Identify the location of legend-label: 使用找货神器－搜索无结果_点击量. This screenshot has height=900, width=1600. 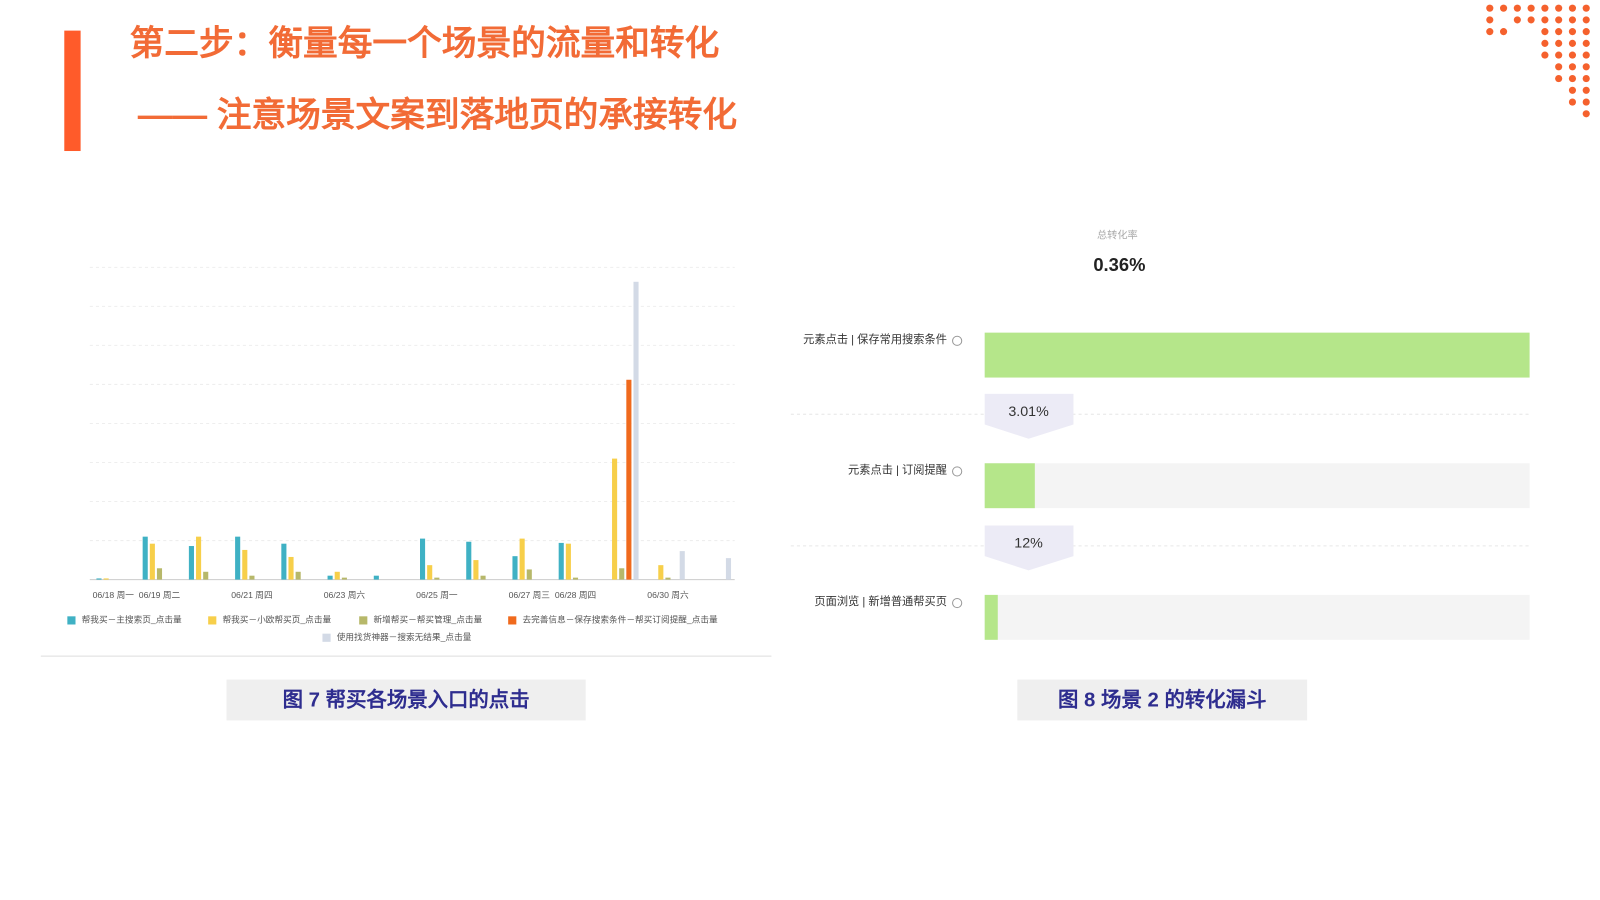
(404, 636).